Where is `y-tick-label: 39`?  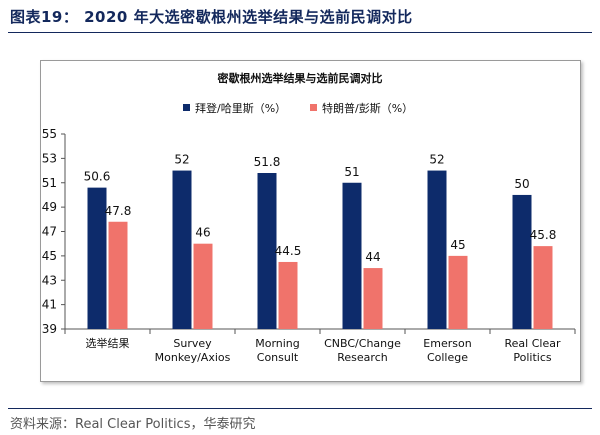
y-tick-label: 39 is located at coordinates (49, 329).